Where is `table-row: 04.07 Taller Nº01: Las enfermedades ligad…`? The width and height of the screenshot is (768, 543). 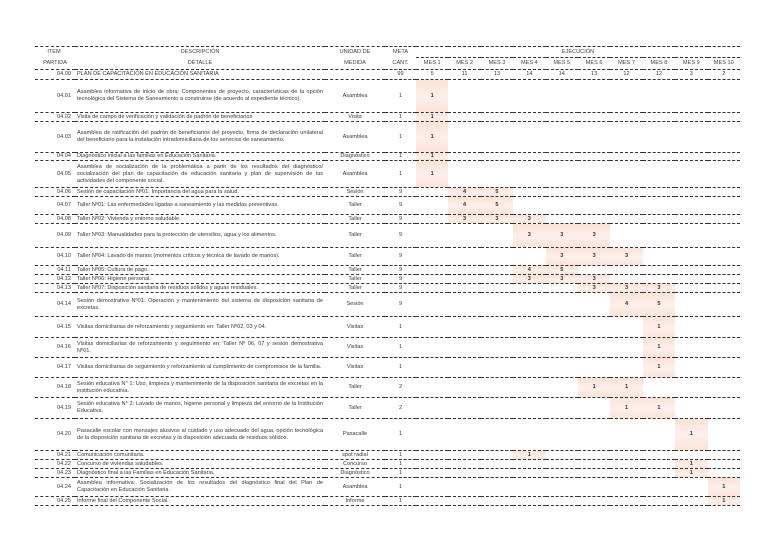 table-row: 04.07 Taller Nº01: Las enfermedades ligad… is located at coordinates (387, 205).